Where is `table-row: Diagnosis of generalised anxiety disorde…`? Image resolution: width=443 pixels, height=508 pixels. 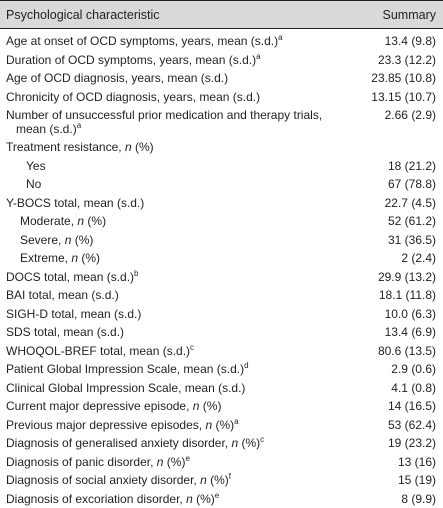 table-row: Diagnosis of generalised anxiety disorde… is located at coordinates (221, 443).